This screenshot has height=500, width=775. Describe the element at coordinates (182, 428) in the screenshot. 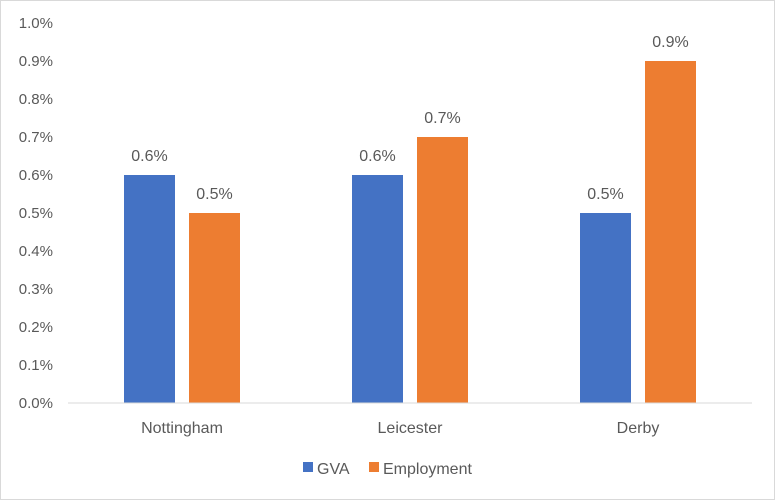

I see `x-tick-label: Nottingham` at that location.